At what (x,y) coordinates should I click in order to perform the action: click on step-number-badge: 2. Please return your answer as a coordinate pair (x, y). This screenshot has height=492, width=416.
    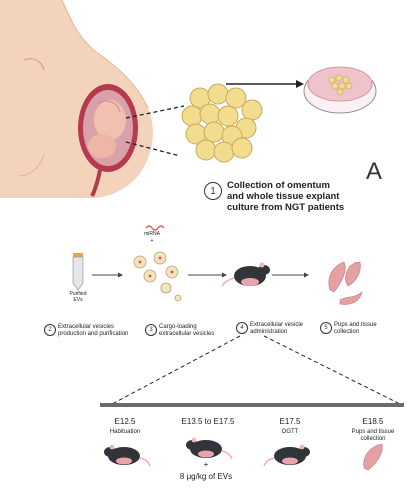
    Looking at the image, I should click on (50, 330).